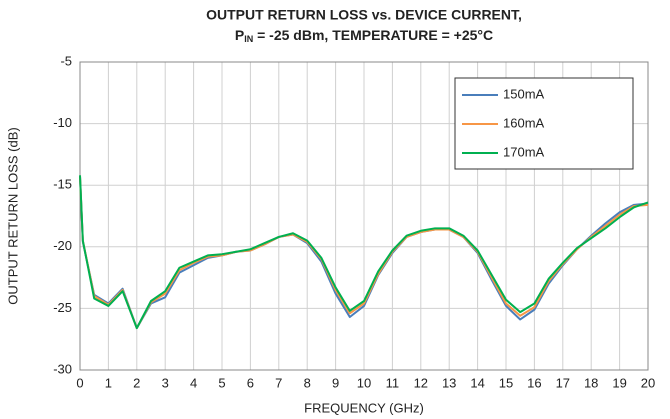 This screenshot has width=670, height=419. What do you see at coordinates (239, 35) in the screenshot?
I see `subtitle-part: P` at bounding box center [239, 35].